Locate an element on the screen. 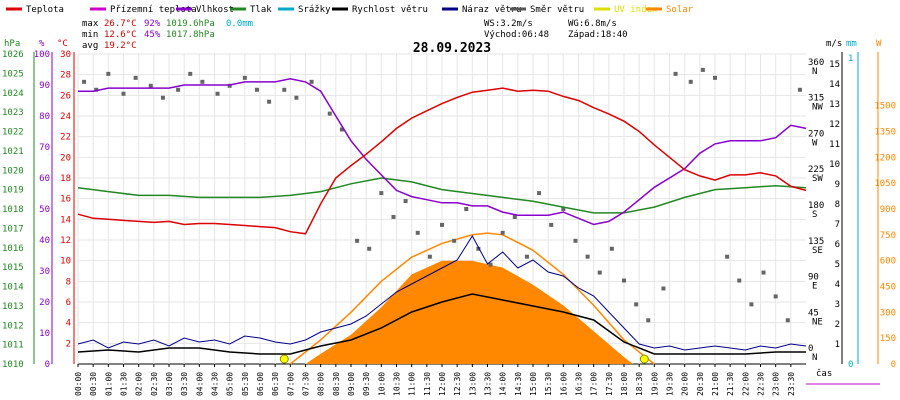  tick-label-time: 19:30 is located at coordinates (670, 384).